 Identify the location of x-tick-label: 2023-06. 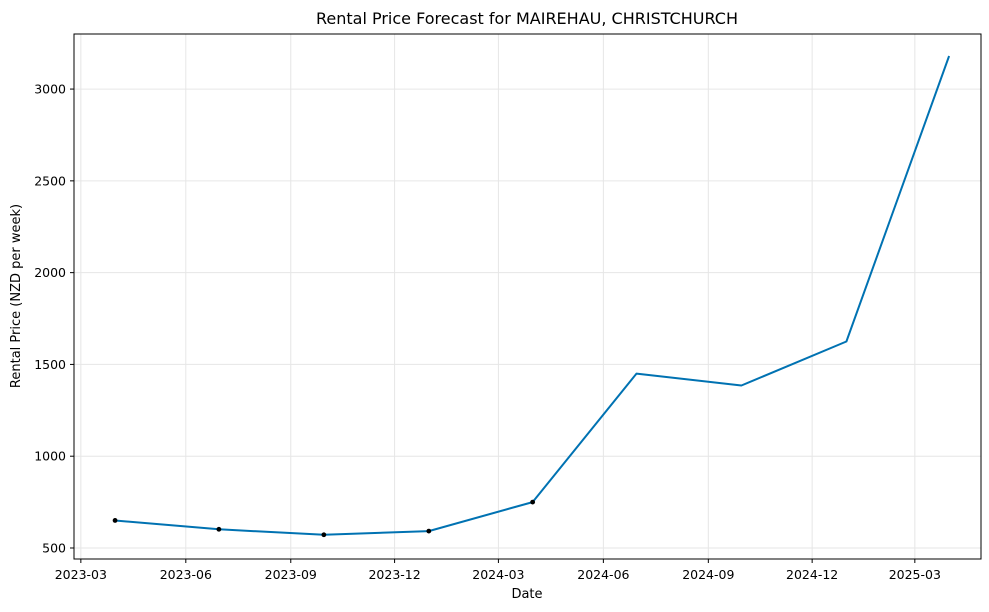
(186, 574).